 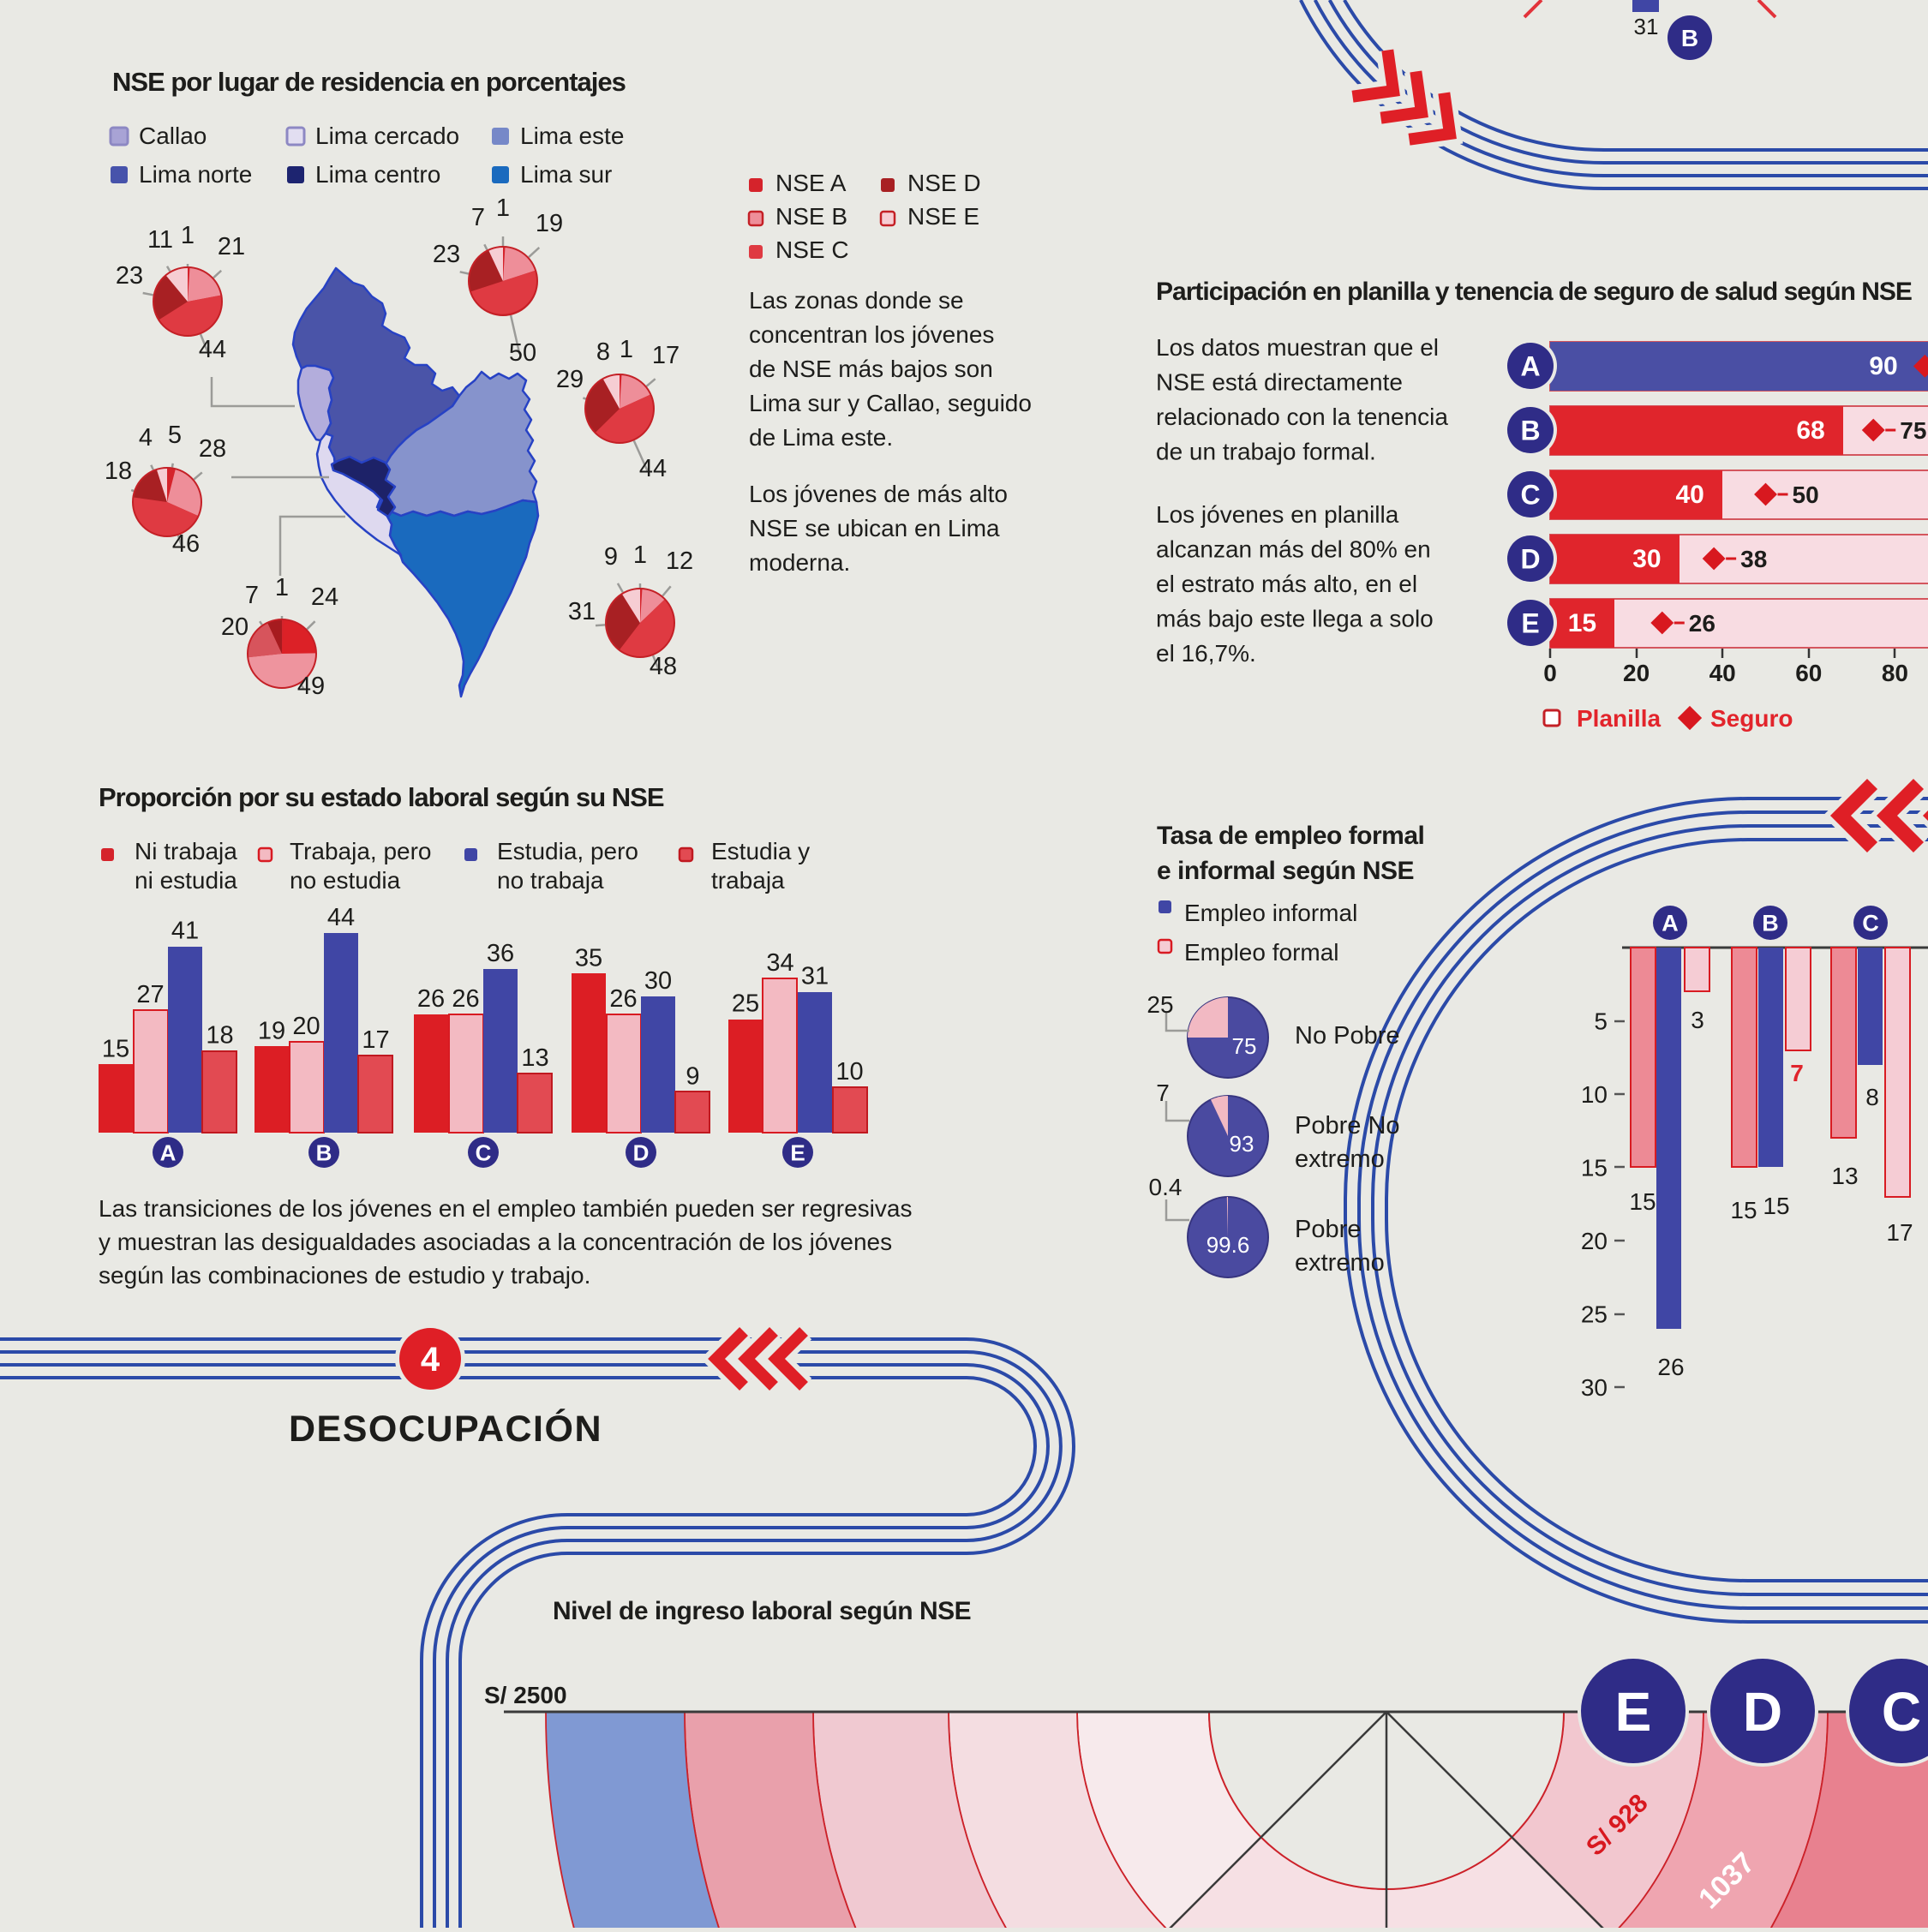 I want to click on svg-text: 68, so click(x=1810, y=430).